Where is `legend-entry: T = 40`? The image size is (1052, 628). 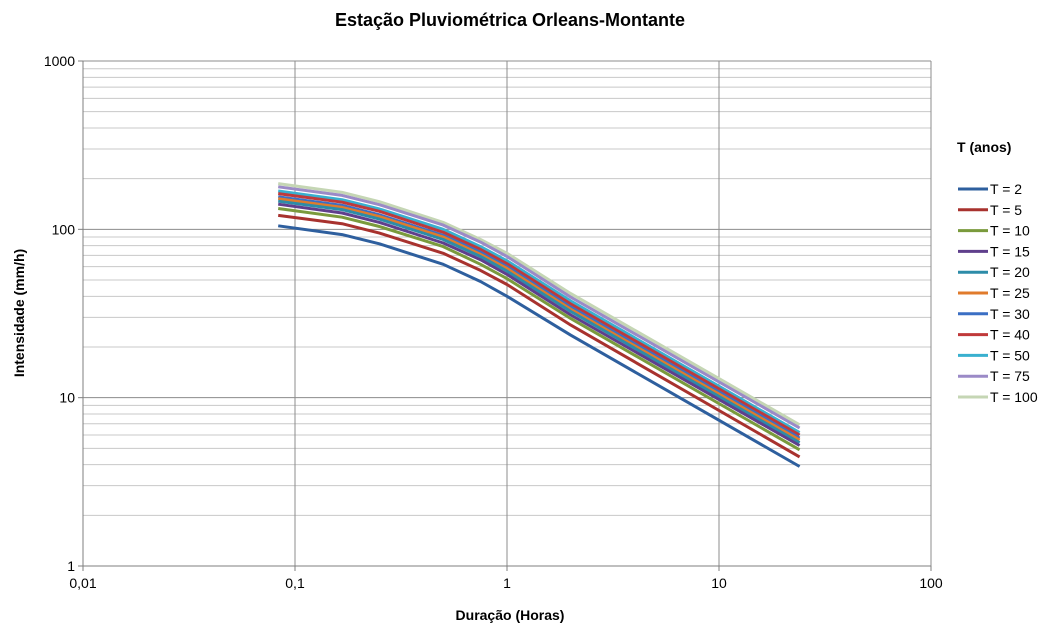
legend-entry: T = 40 is located at coordinates (1010, 335).